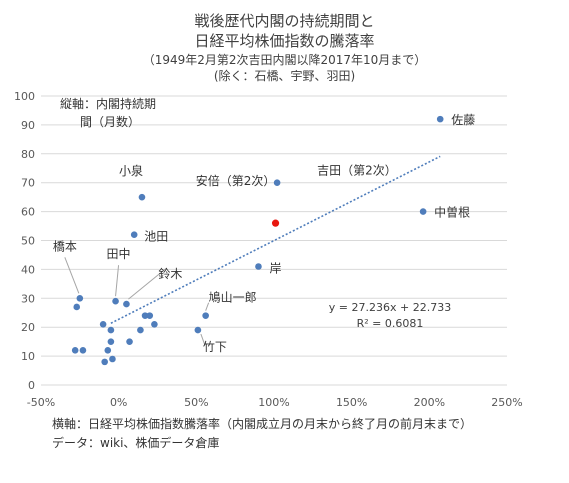 Image resolution: width=569 pixels, height=483 pixels. I want to click on point-label: 橋本, so click(65, 246).